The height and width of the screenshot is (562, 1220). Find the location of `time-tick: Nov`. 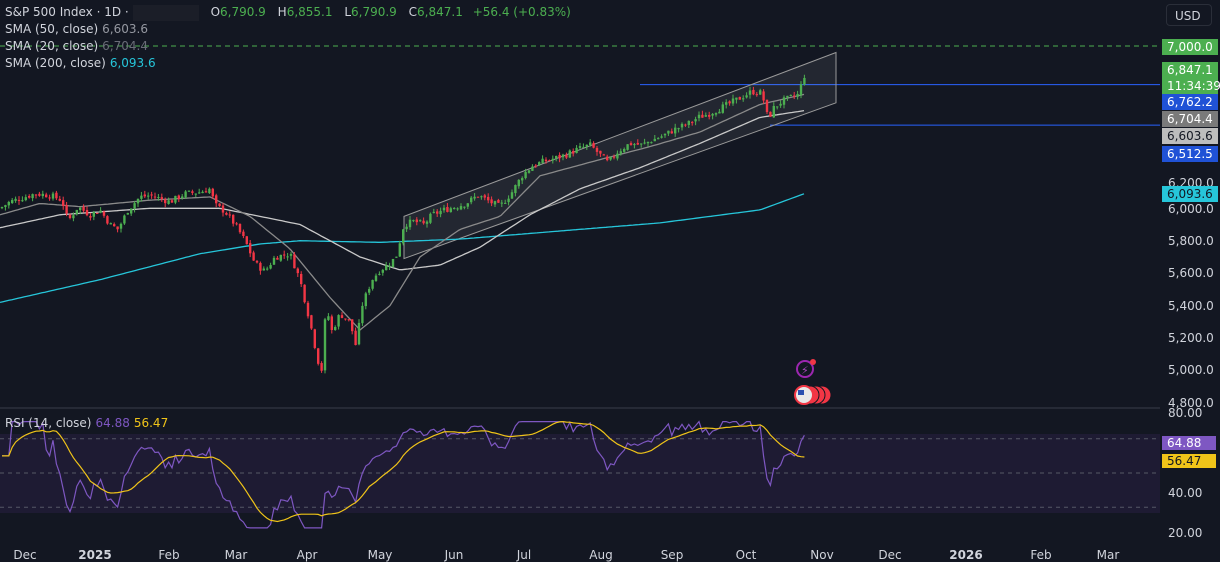

time-tick: Nov is located at coordinates (822, 555).